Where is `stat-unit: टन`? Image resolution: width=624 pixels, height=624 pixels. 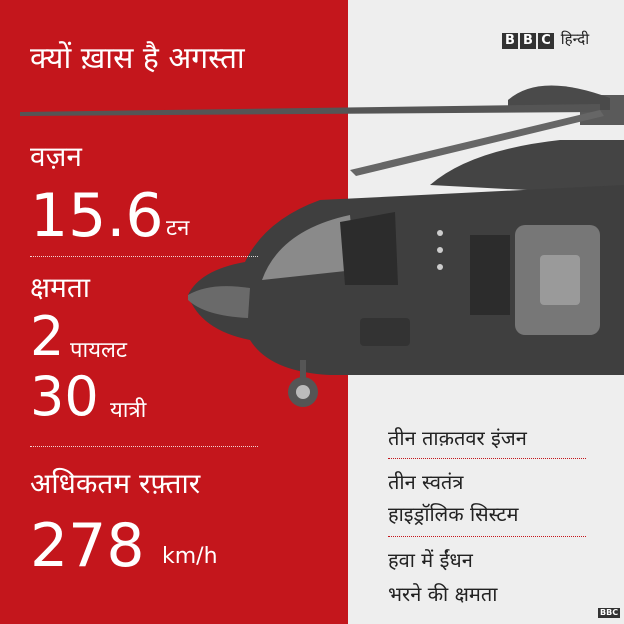
stat-unit: टन is located at coordinates (178, 228).